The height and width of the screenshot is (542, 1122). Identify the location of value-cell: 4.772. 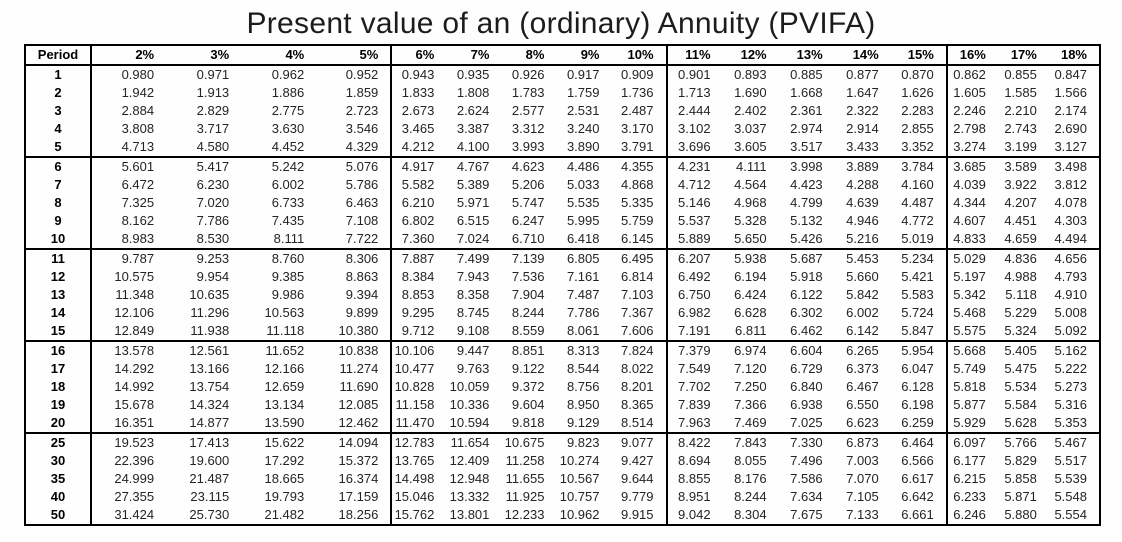
(917, 220).